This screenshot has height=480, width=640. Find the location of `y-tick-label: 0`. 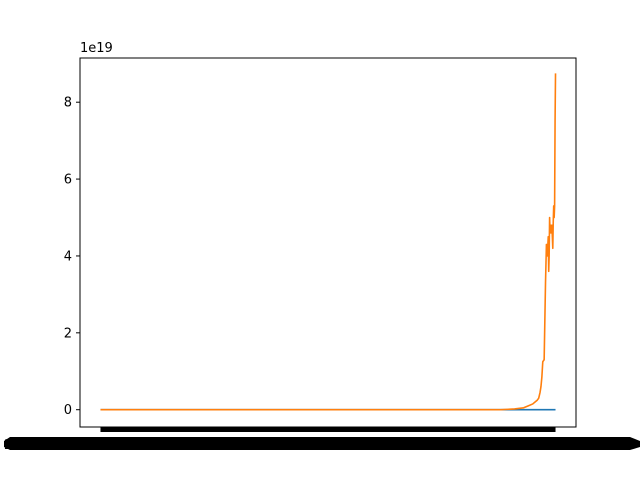

y-tick-label: 0 is located at coordinates (68, 410).